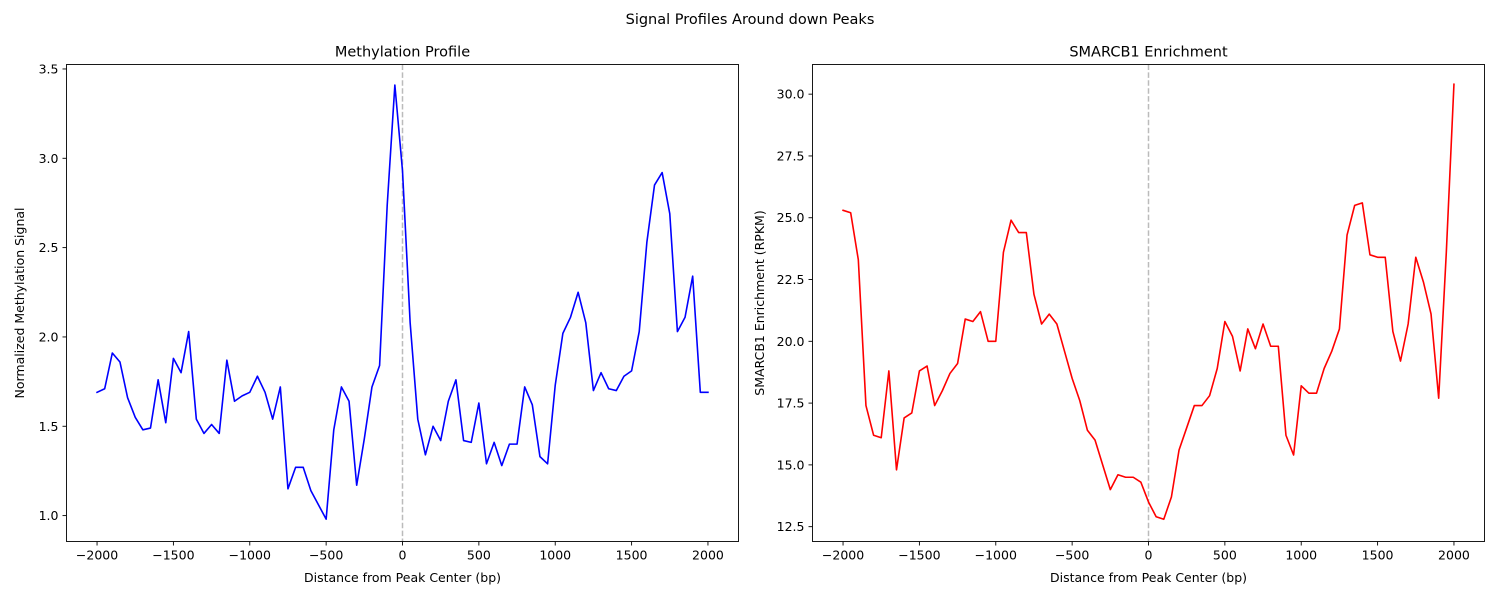 The height and width of the screenshot is (604, 1500). What do you see at coordinates (479, 555) in the screenshot?
I see `chart0-x-tick-label: 500` at bounding box center [479, 555].